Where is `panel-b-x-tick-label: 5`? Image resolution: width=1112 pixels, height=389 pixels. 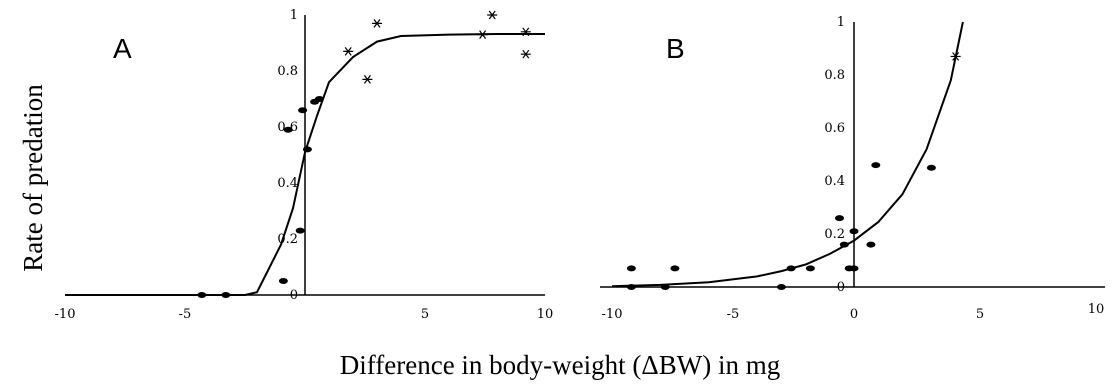
panel-b-x-tick-label: 5 is located at coordinates (980, 314).